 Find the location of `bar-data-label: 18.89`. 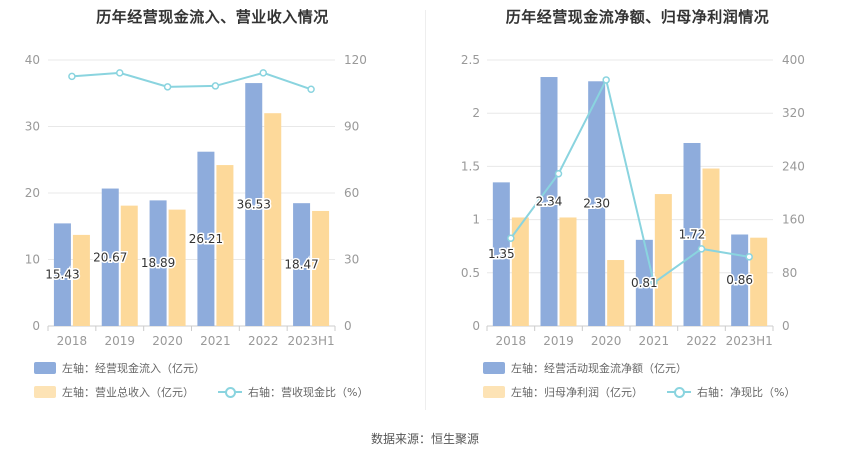

bar-data-label: 18.89 is located at coordinates (158, 263).